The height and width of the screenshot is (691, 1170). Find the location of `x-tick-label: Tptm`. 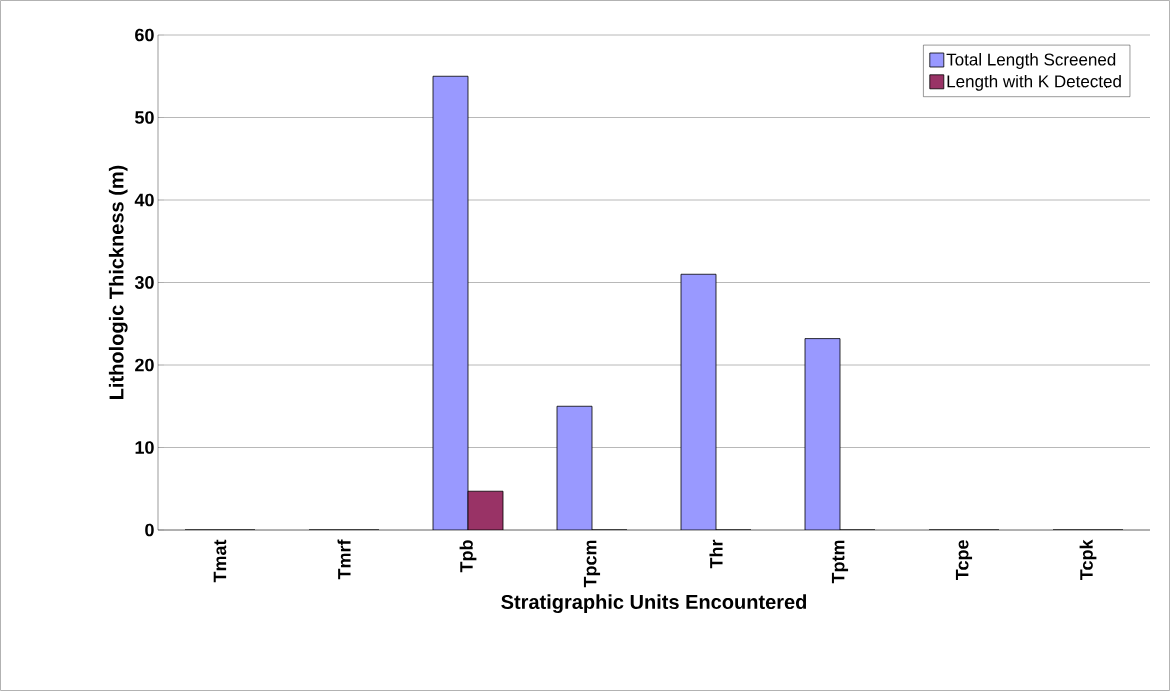

x-tick-label: Tptm is located at coordinates (840, 562).